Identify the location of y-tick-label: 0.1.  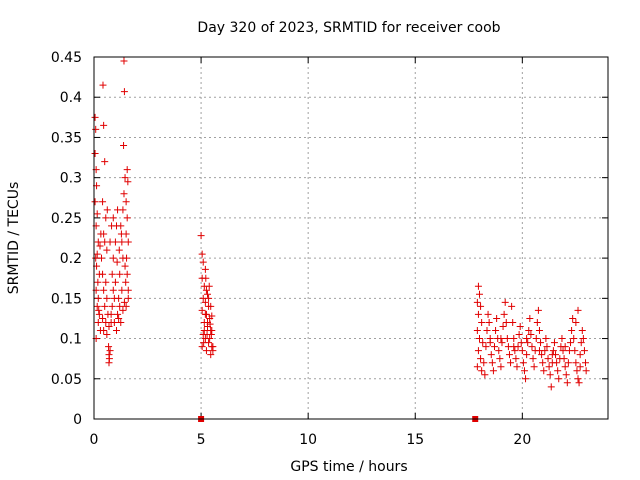
(71, 340).